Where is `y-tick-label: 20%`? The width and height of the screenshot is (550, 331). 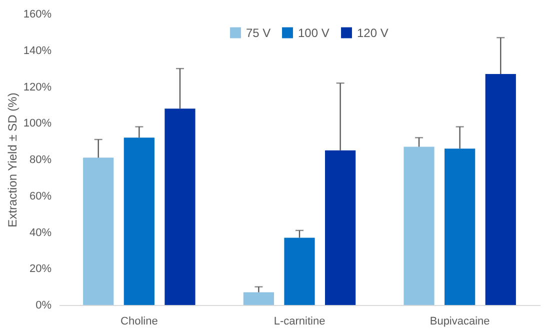 y-tick-label: 20% is located at coordinates (40, 269).